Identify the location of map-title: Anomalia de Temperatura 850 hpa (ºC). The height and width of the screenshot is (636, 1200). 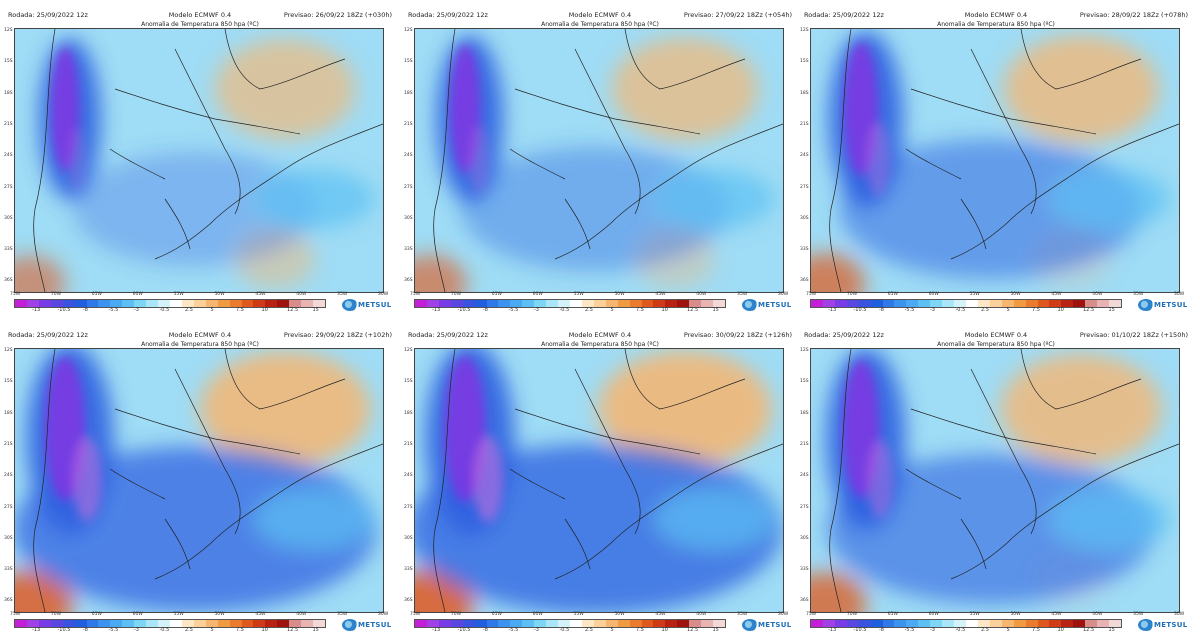
(996, 24).